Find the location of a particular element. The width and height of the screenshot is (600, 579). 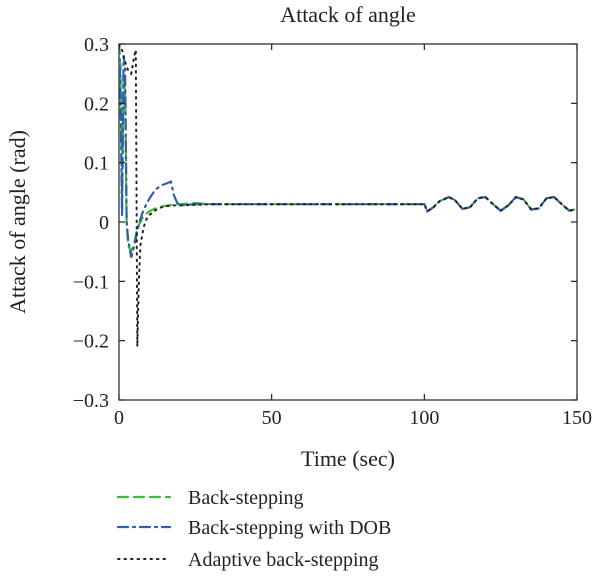

y-tick-label: 0.2 is located at coordinates (96, 104).